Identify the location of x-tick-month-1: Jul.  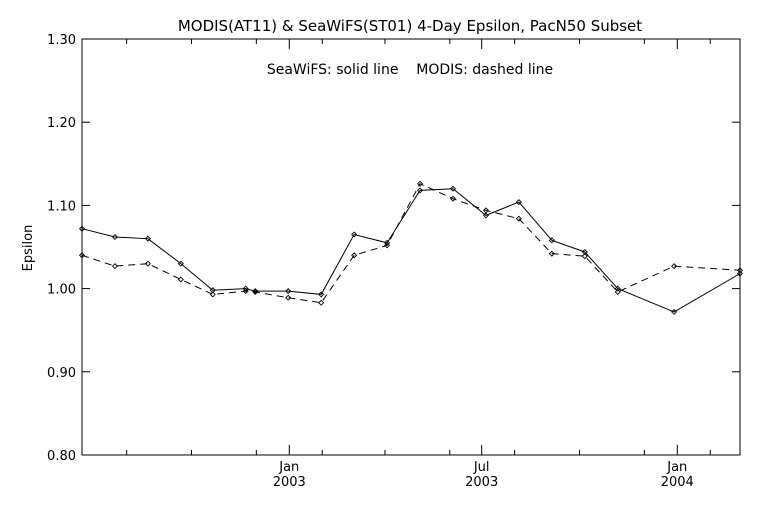
(481, 467).